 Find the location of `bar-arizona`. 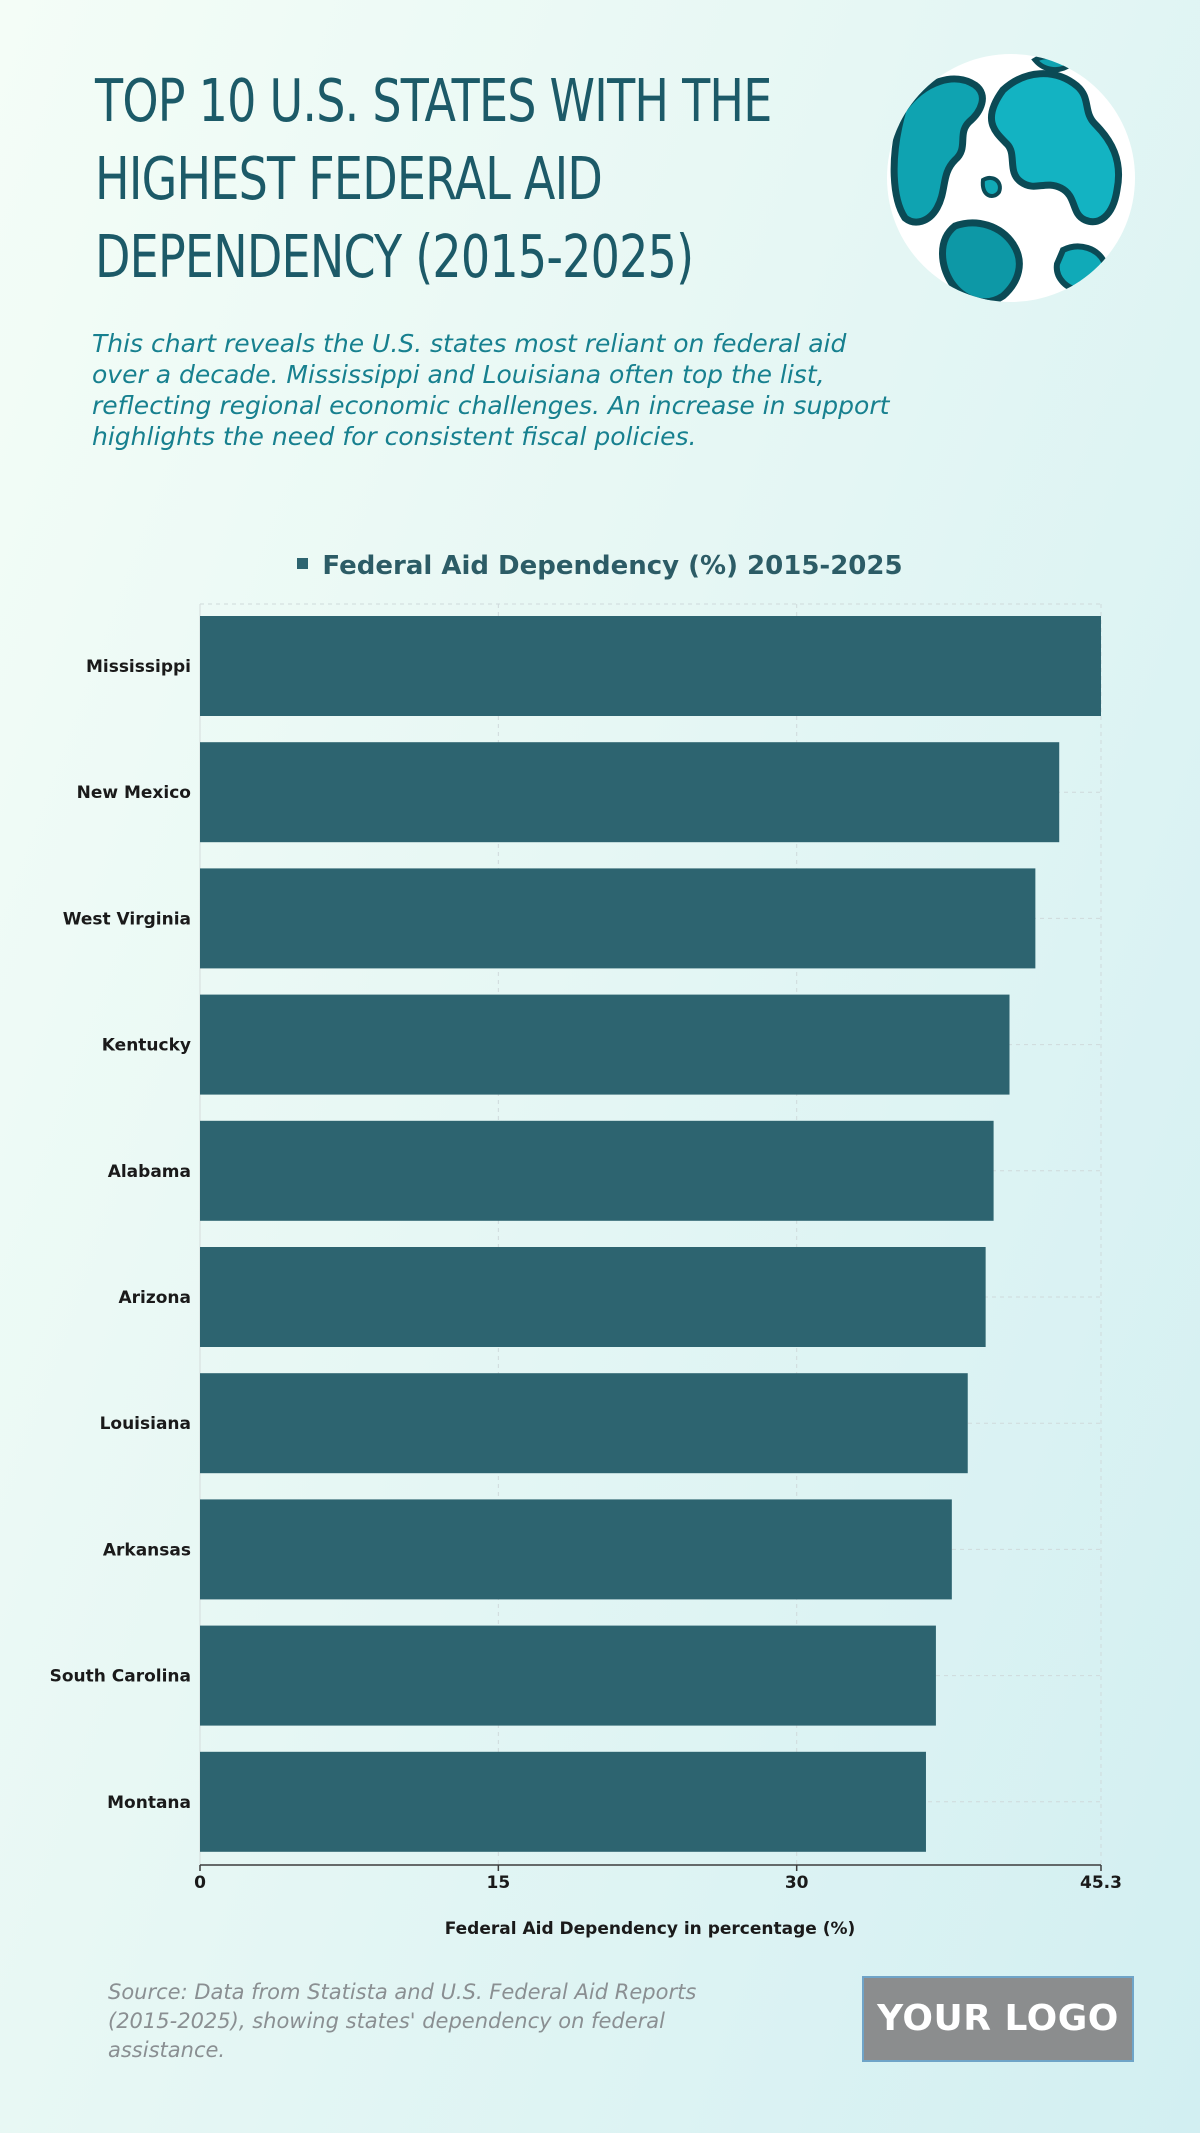

bar-arizona is located at coordinates (593, 1297).